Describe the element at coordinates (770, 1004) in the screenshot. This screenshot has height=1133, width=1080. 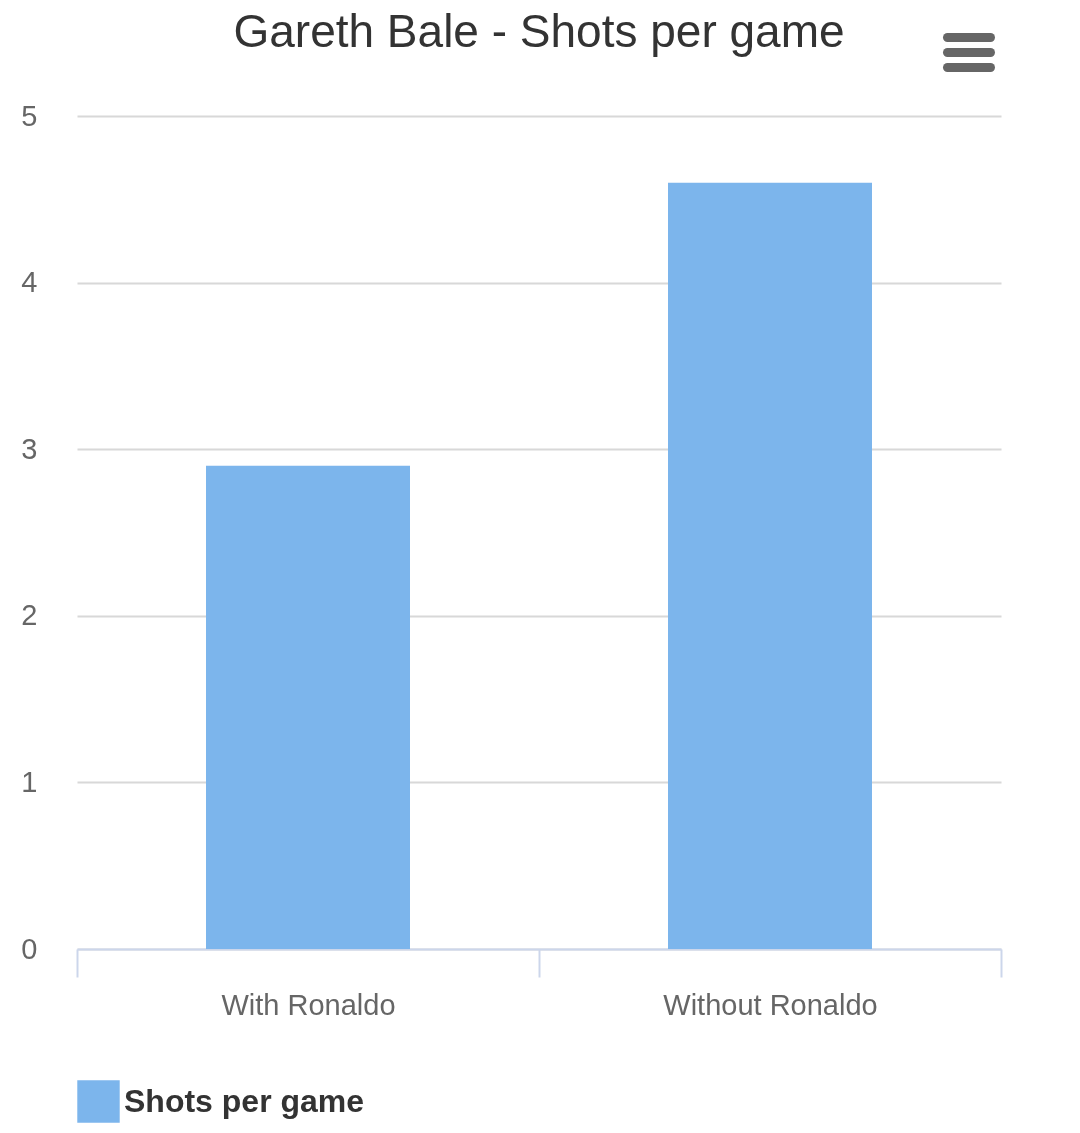
I see `x-tick-label: Without Ronaldo` at that location.